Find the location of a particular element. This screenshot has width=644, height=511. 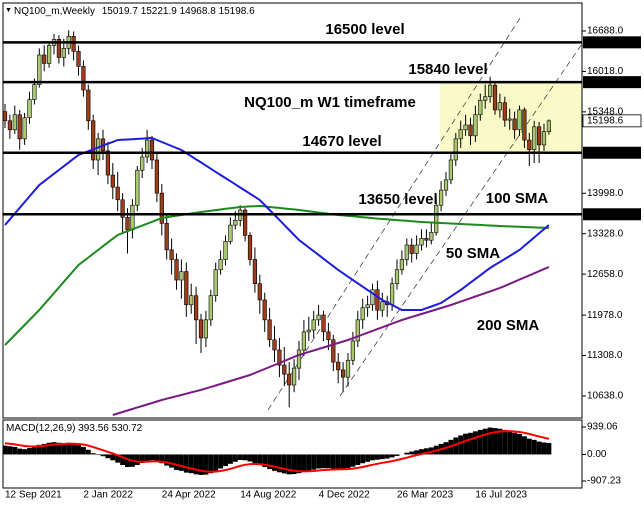

y-tick-label: 15348.0 is located at coordinates (605, 111).